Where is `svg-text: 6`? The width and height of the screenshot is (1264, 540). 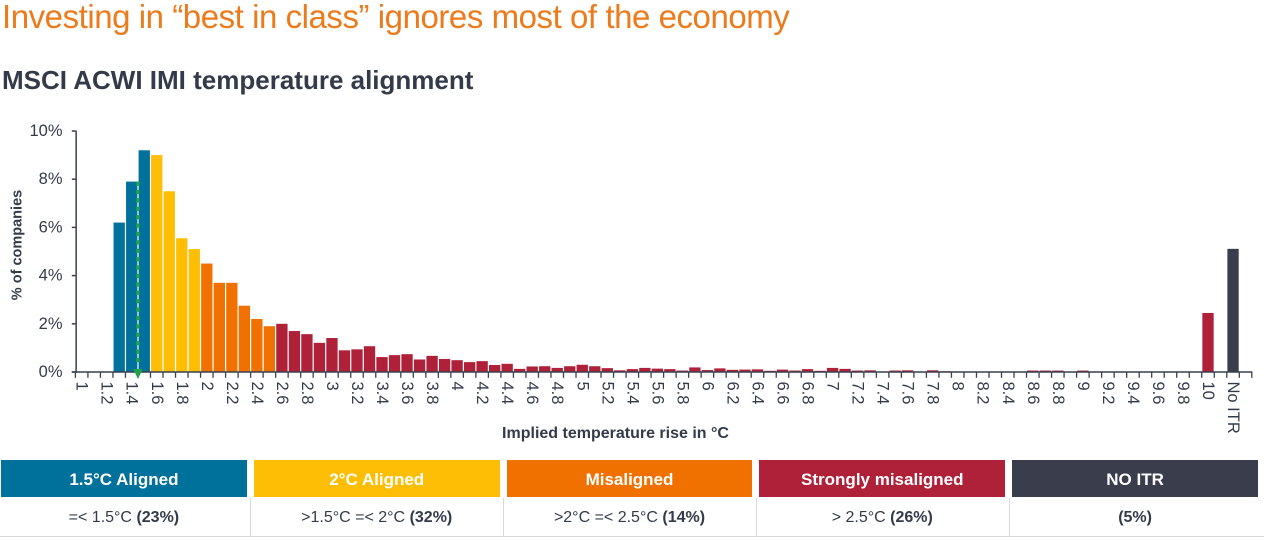
svg-text: 6 is located at coordinates (707, 386).